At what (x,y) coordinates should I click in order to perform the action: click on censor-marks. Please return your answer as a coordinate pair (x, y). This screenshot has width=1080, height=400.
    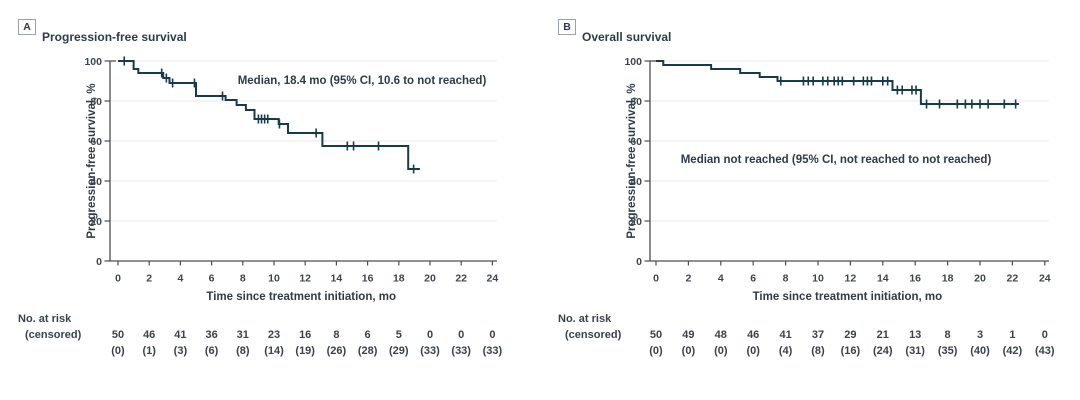
    Looking at the image, I should click on (269, 115).